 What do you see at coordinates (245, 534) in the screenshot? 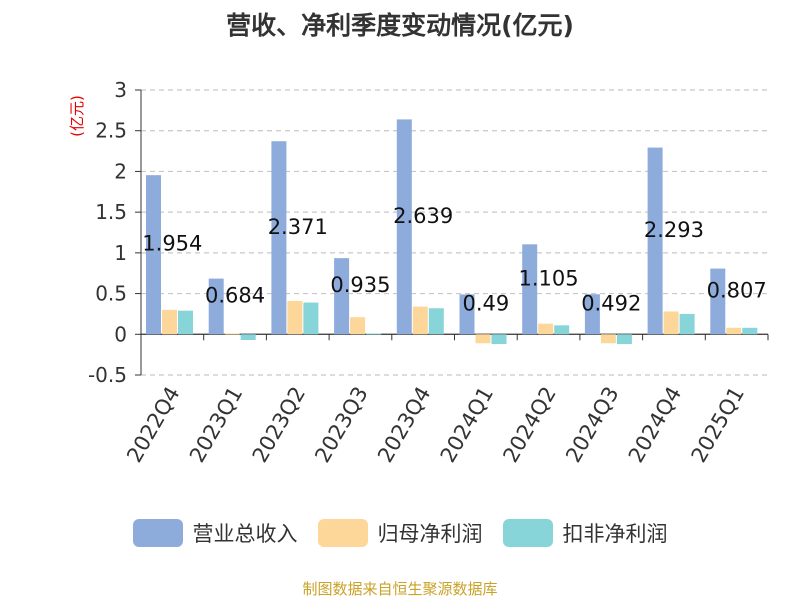
I see `legend-label-revenue: 营业总收入` at bounding box center [245, 534].